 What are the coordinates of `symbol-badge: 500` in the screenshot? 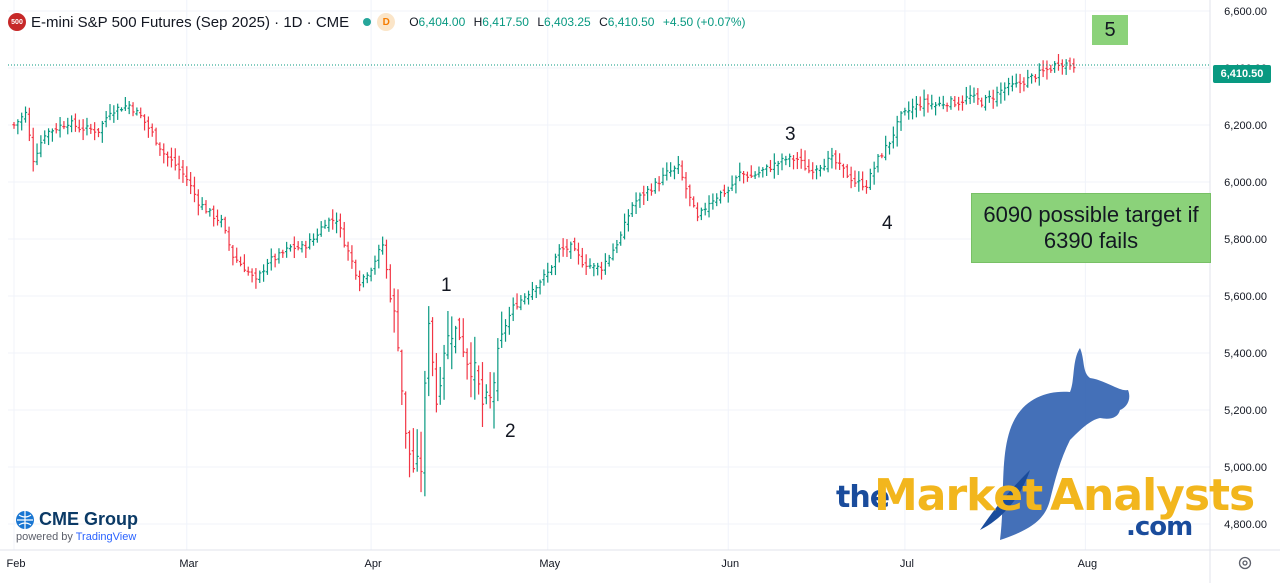 It's located at (17, 22).